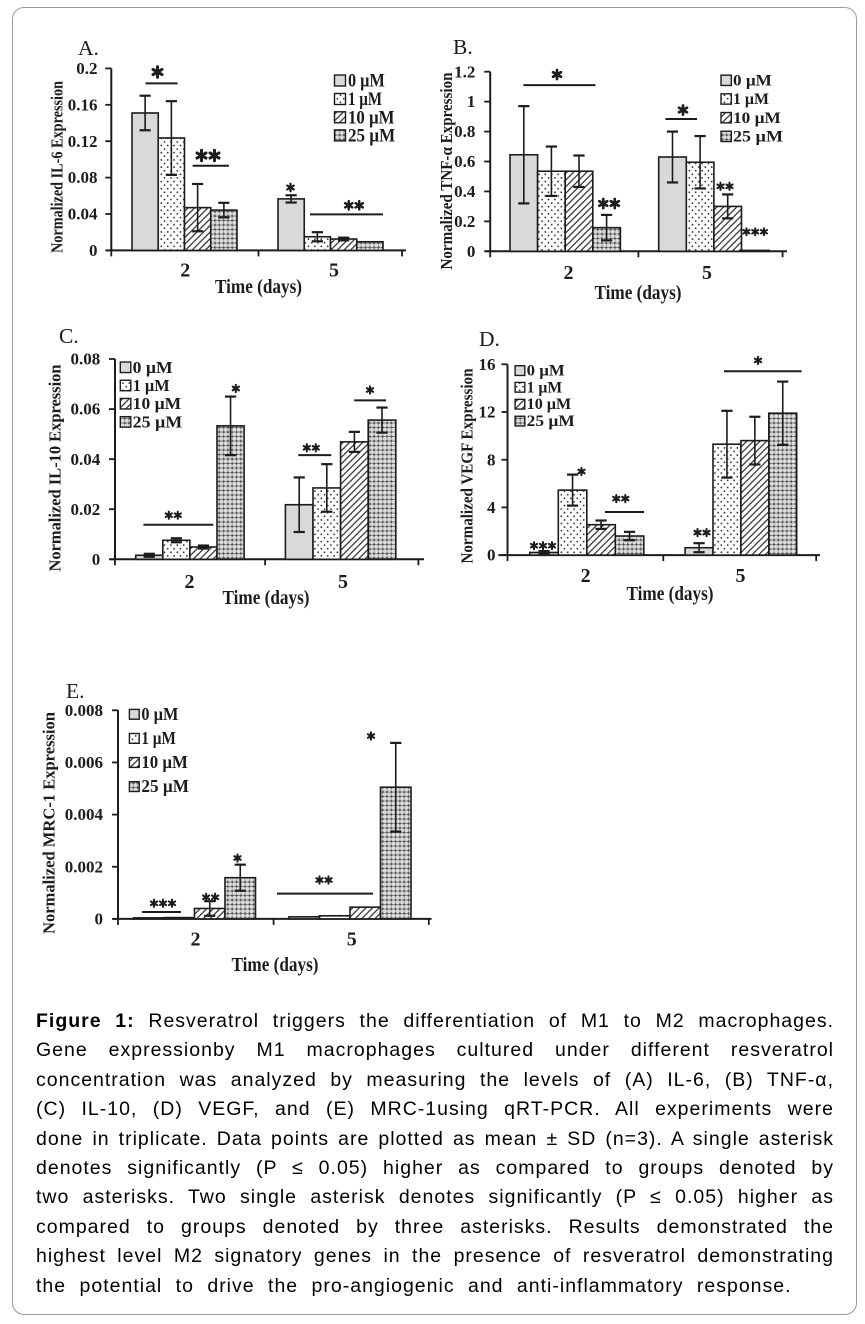 This screenshot has height=1324, width=865. I want to click on svg-text: 0.8, so click(464, 131).